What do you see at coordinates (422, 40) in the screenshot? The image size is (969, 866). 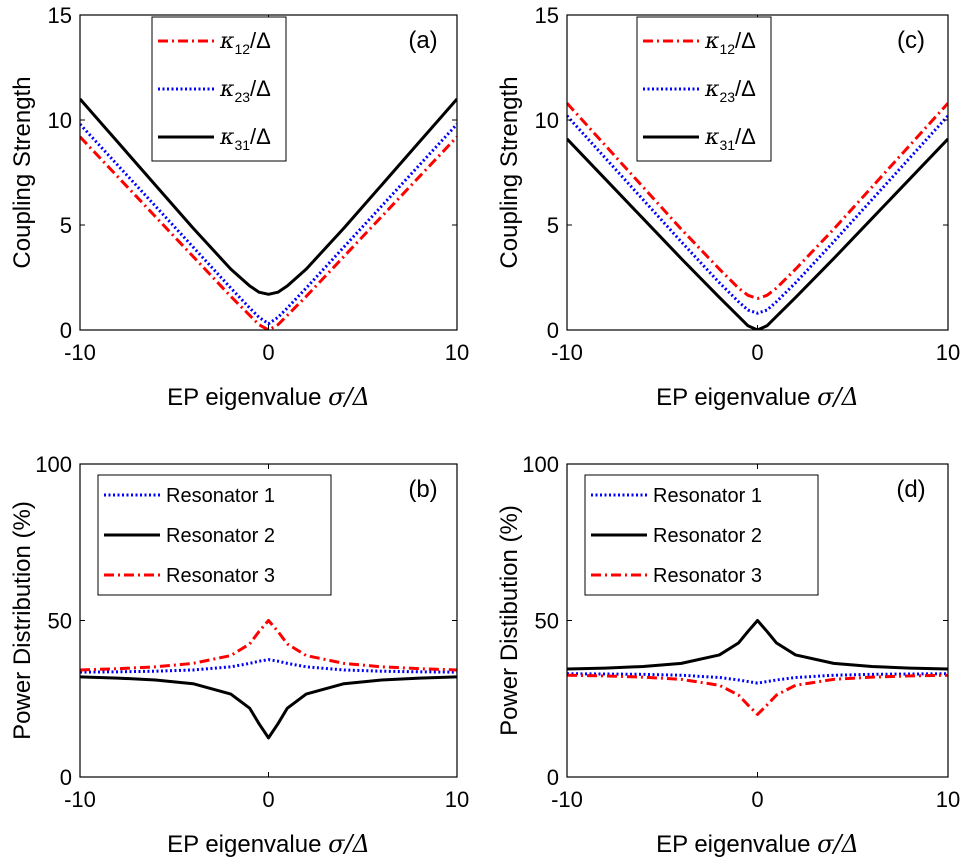 I see `panel-label: (a)` at bounding box center [422, 40].